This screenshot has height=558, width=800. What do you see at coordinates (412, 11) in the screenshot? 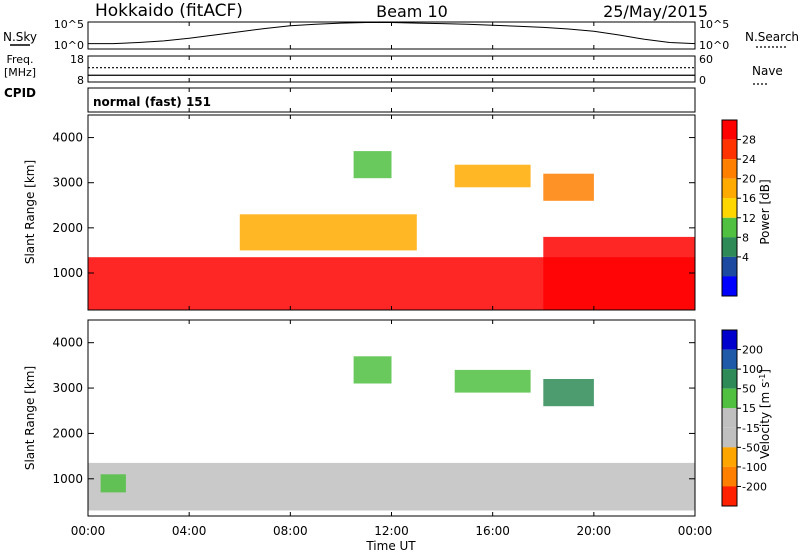
I see `beam-label: Beam 10` at bounding box center [412, 11].